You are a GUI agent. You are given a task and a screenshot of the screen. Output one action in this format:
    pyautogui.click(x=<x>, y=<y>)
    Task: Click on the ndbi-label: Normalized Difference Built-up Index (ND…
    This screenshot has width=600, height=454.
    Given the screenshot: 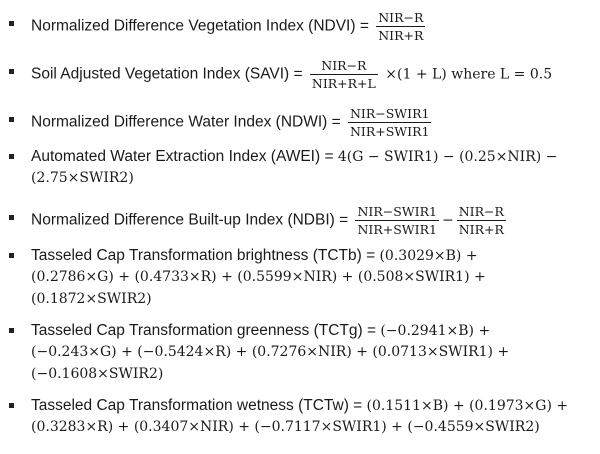 What is the action you would take?
    pyautogui.click(x=192, y=220)
    